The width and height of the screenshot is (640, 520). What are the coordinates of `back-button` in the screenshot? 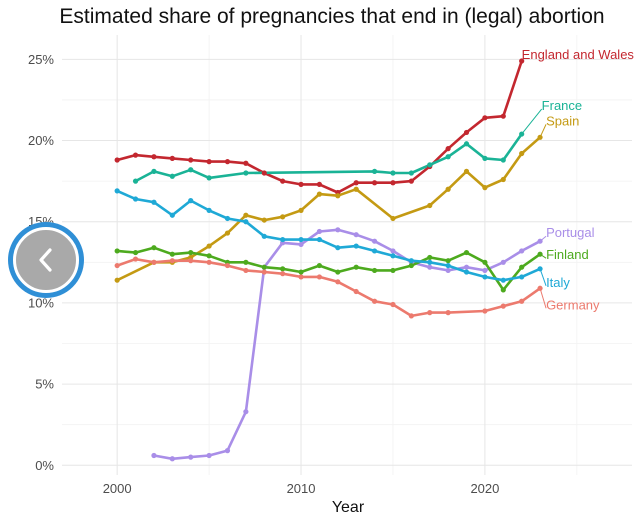 It's located at (46, 260).